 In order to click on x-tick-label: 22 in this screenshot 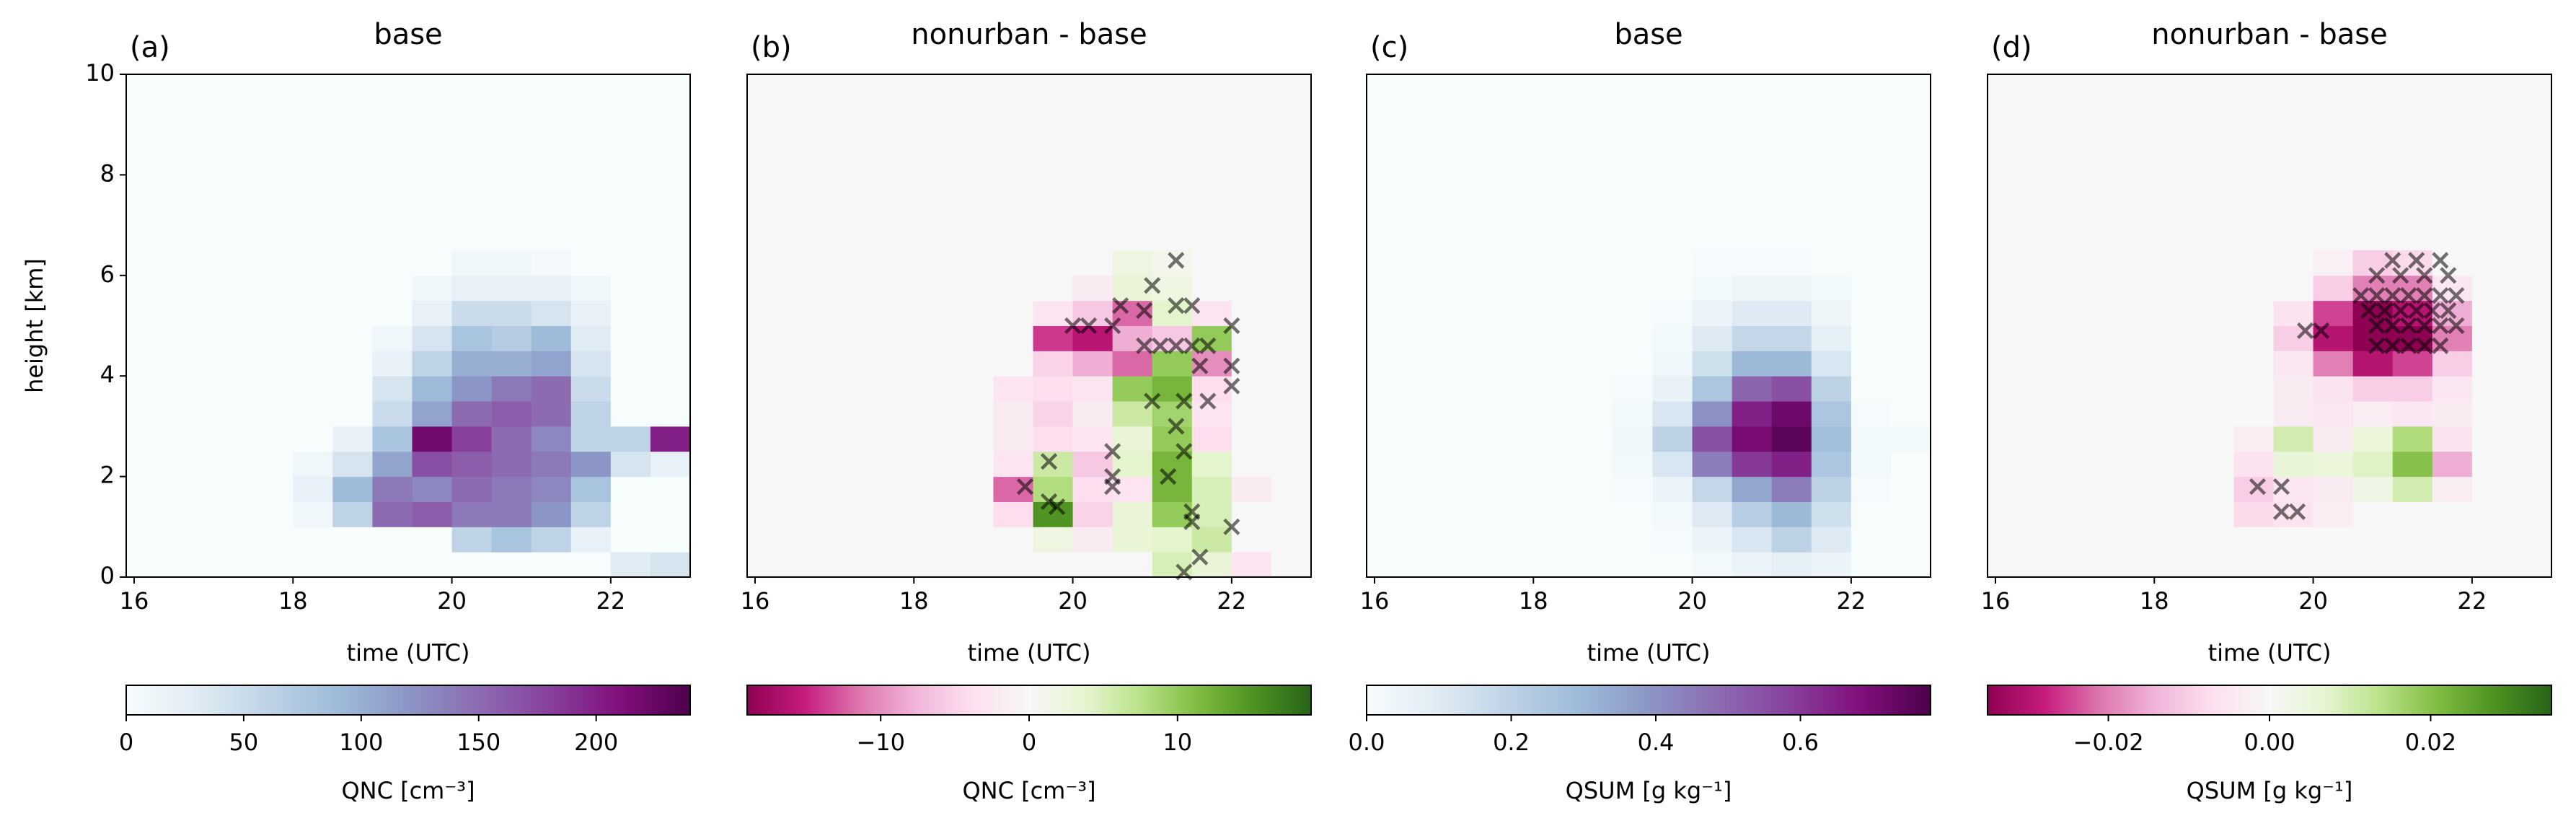, I will do `click(2472, 601)`.